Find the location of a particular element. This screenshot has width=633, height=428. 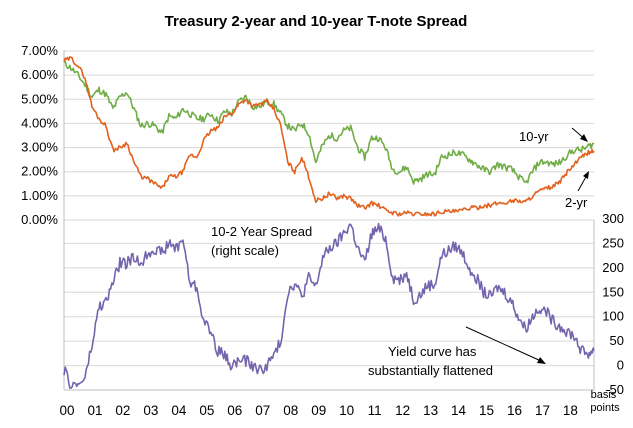

y-tick-label-left: 1.00% is located at coordinates (39, 195).